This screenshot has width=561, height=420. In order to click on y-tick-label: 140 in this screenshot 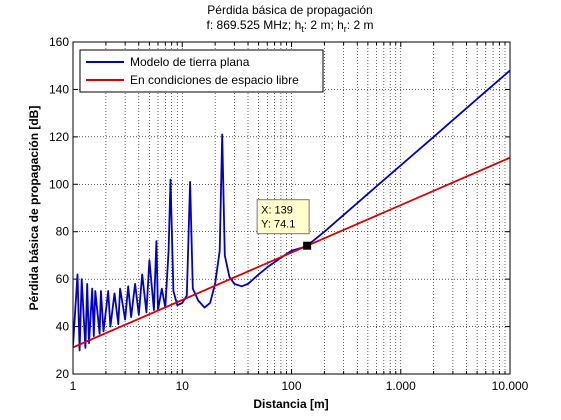, I will do `click(59, 89)`.